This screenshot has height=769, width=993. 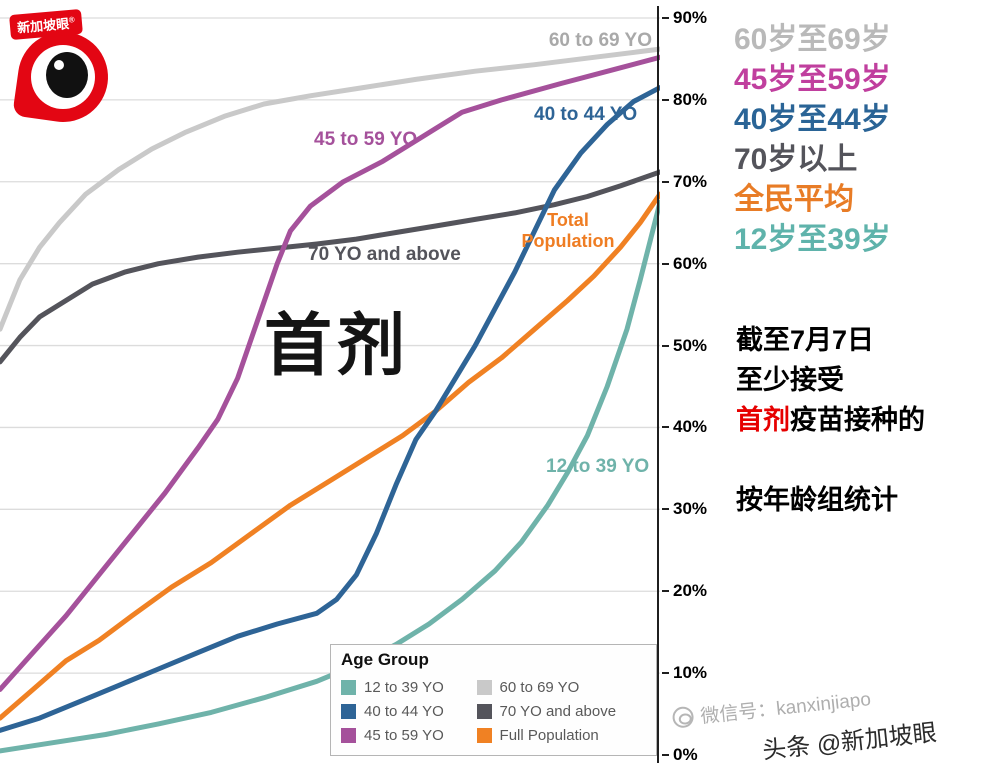 I want to click on y-axis-line, so click(x=658, y=384).